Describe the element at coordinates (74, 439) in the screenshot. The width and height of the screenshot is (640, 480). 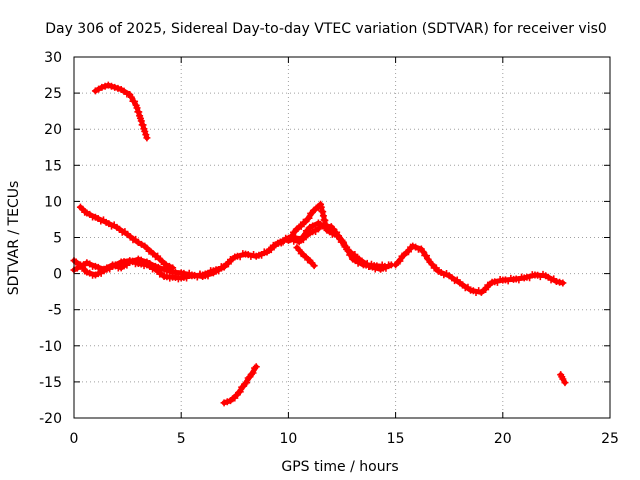
I see `x-tick-label: 0` at that location.